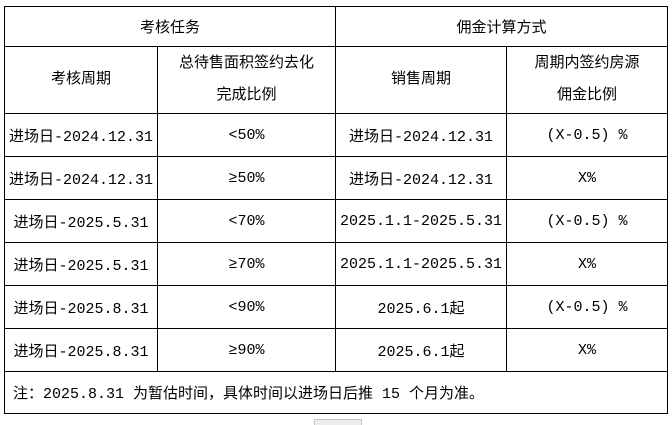 The image size is (672, 425). What do you see at coordinates (246, 80) in the screenshot?
I see `header-completion-ratio: 总待售面积签约去化 完成比例` at bounding box center [246, 80].